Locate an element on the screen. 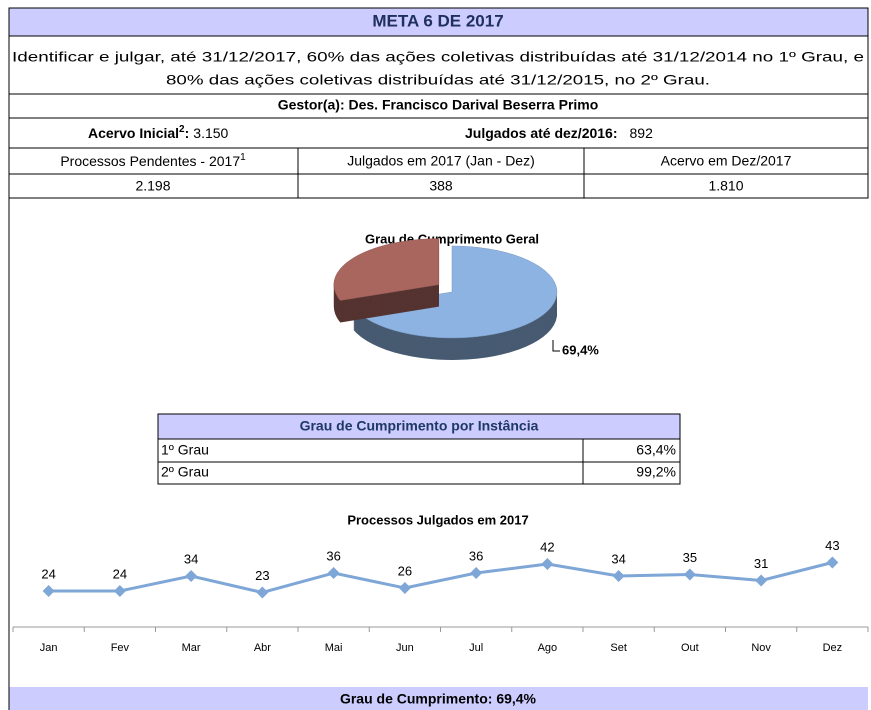  x-tick-label: Jul is located at coordinates (476, 648).